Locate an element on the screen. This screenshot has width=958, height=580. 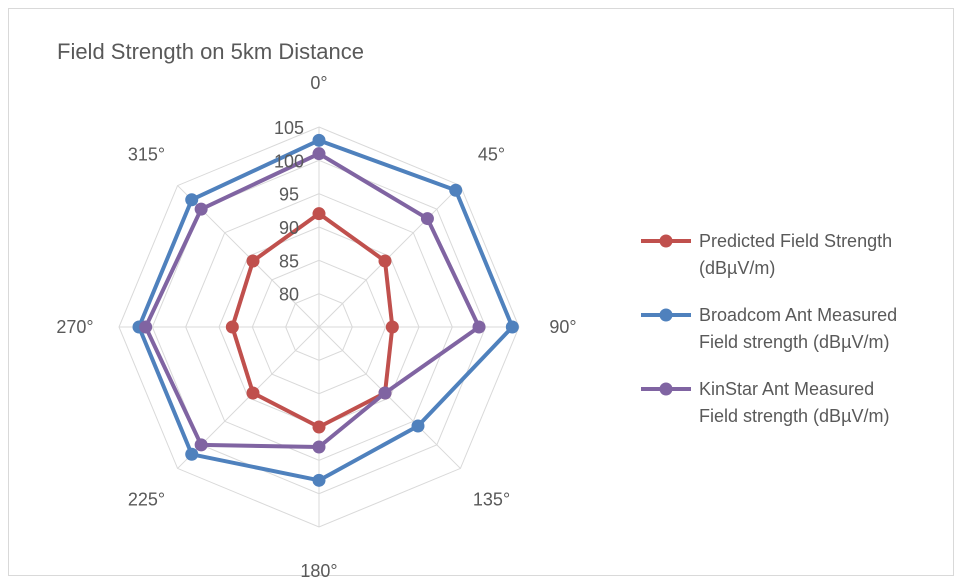
chart-title: Field Strength on 5km Distance is located at coordinates (210, 51).